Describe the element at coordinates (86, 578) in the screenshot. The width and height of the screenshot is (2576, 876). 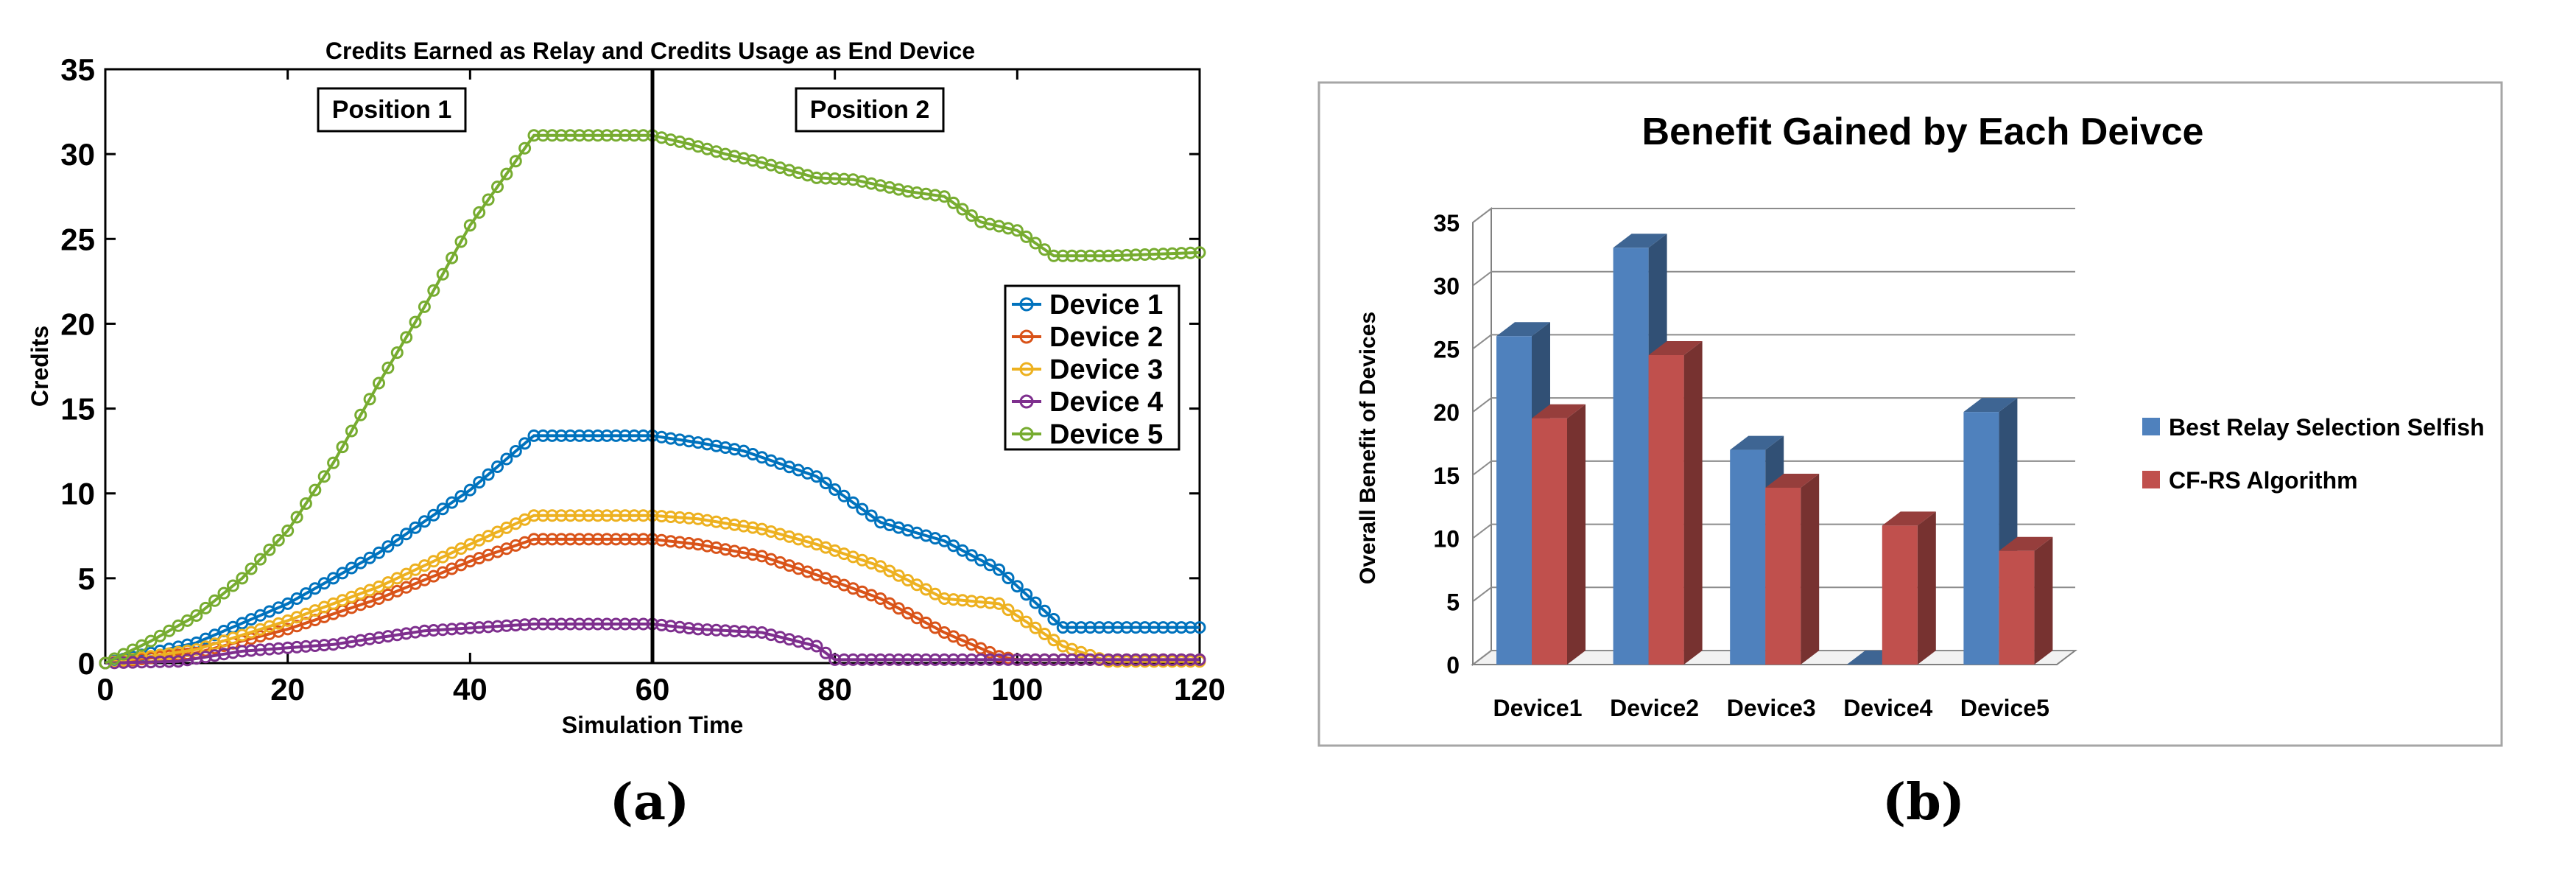
I see `line-chart-y-tick-label: 5` at that location.